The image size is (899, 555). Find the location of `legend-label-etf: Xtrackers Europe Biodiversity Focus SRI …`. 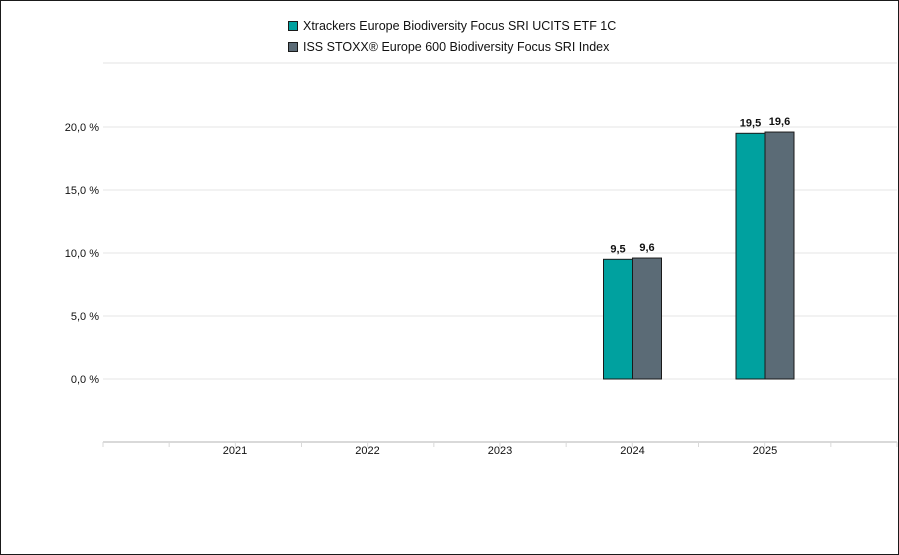

legend-label-etf: Xtrackers Europe Biodiversity Focus SRI … is located at coordinates (460, 25).